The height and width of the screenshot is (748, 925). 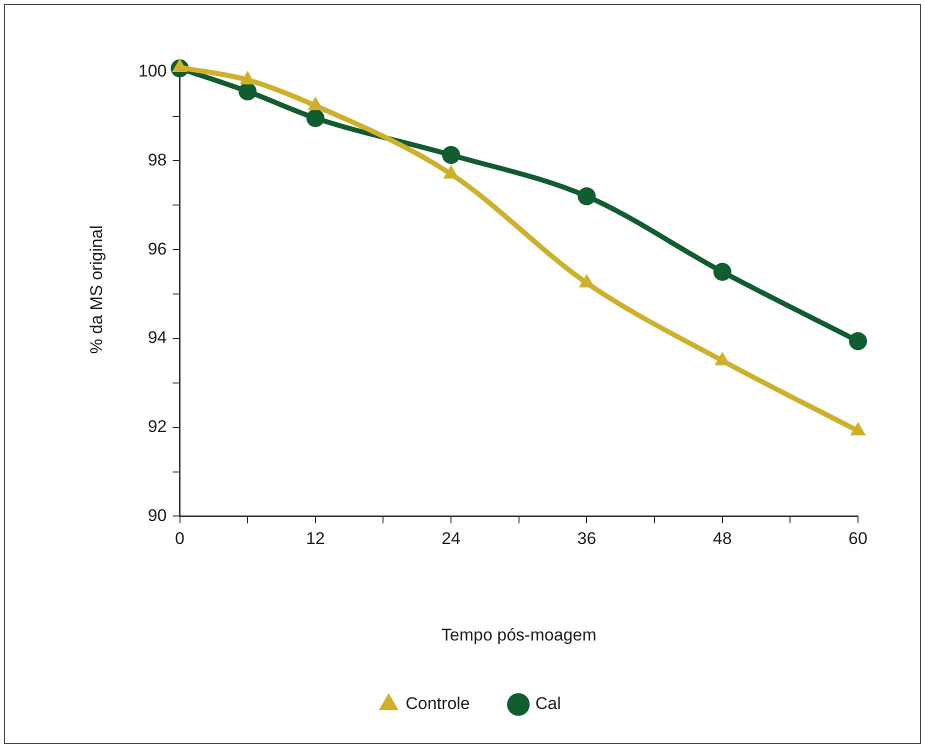 I want to click on legend-label: Cal, so click(x=548, y=704).